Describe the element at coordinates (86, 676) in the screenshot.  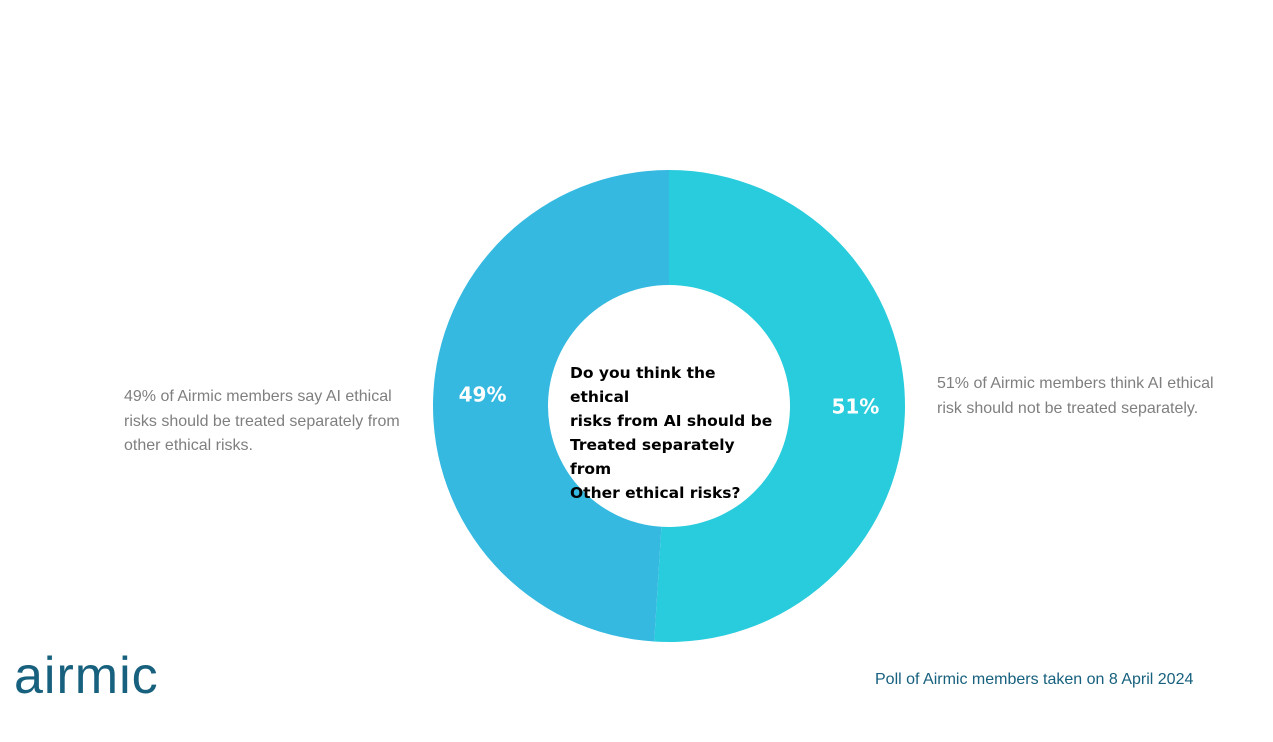
I see `airmic-logo: airmic` at that location.